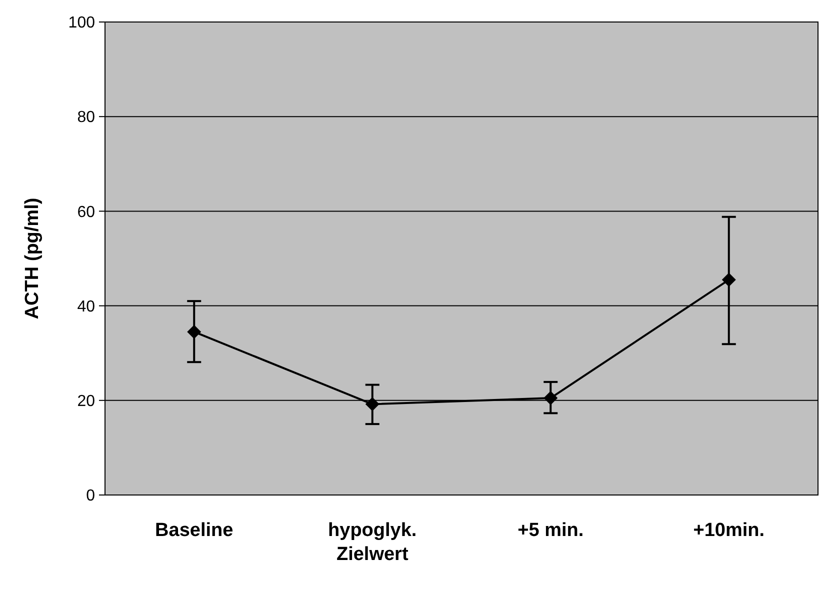 The width and height of the screenshot is (821, 593). Describe the element at coordinates (86, 212) in the screenshot. I see `y-tick-label: 60` at that location.